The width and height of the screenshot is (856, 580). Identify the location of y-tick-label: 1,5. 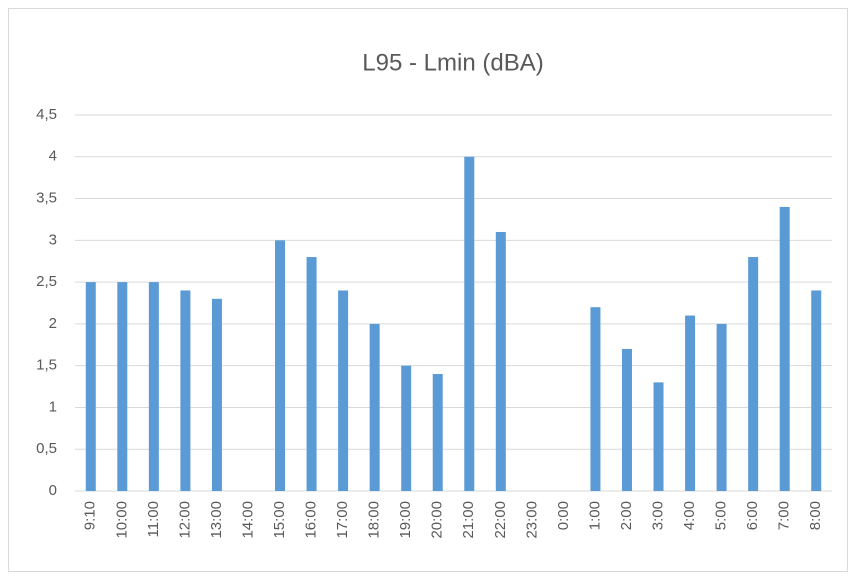
(46, 365).